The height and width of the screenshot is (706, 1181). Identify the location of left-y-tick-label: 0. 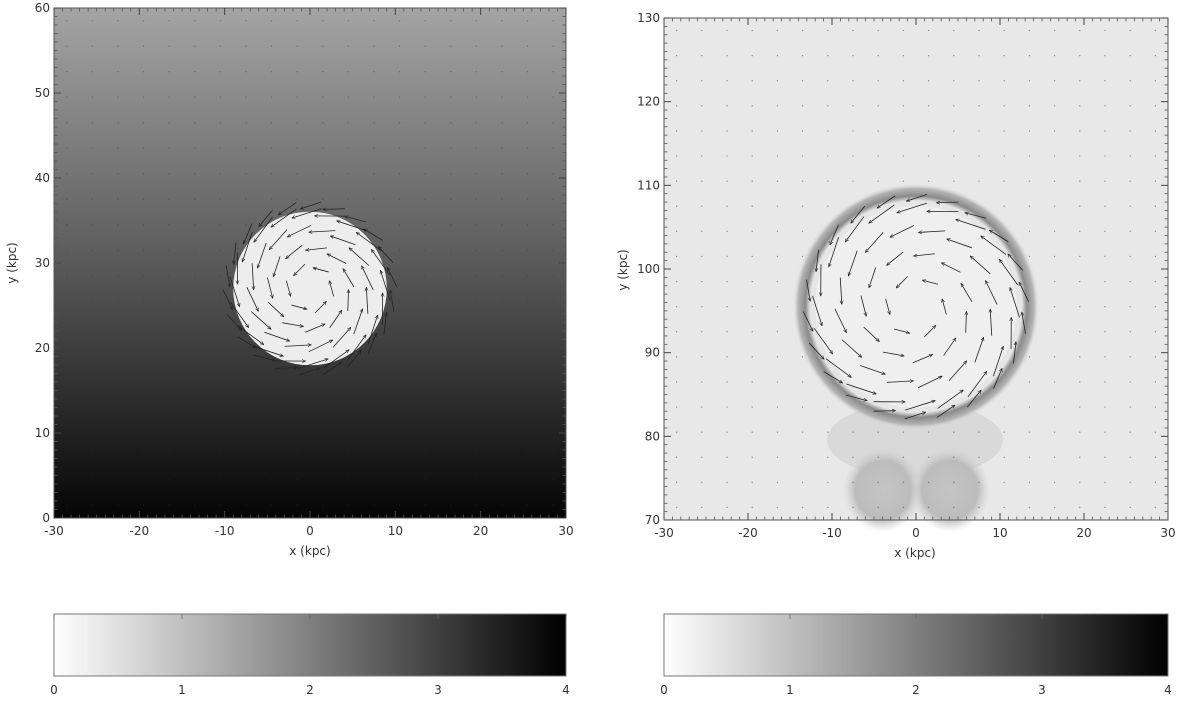
(46, 518).